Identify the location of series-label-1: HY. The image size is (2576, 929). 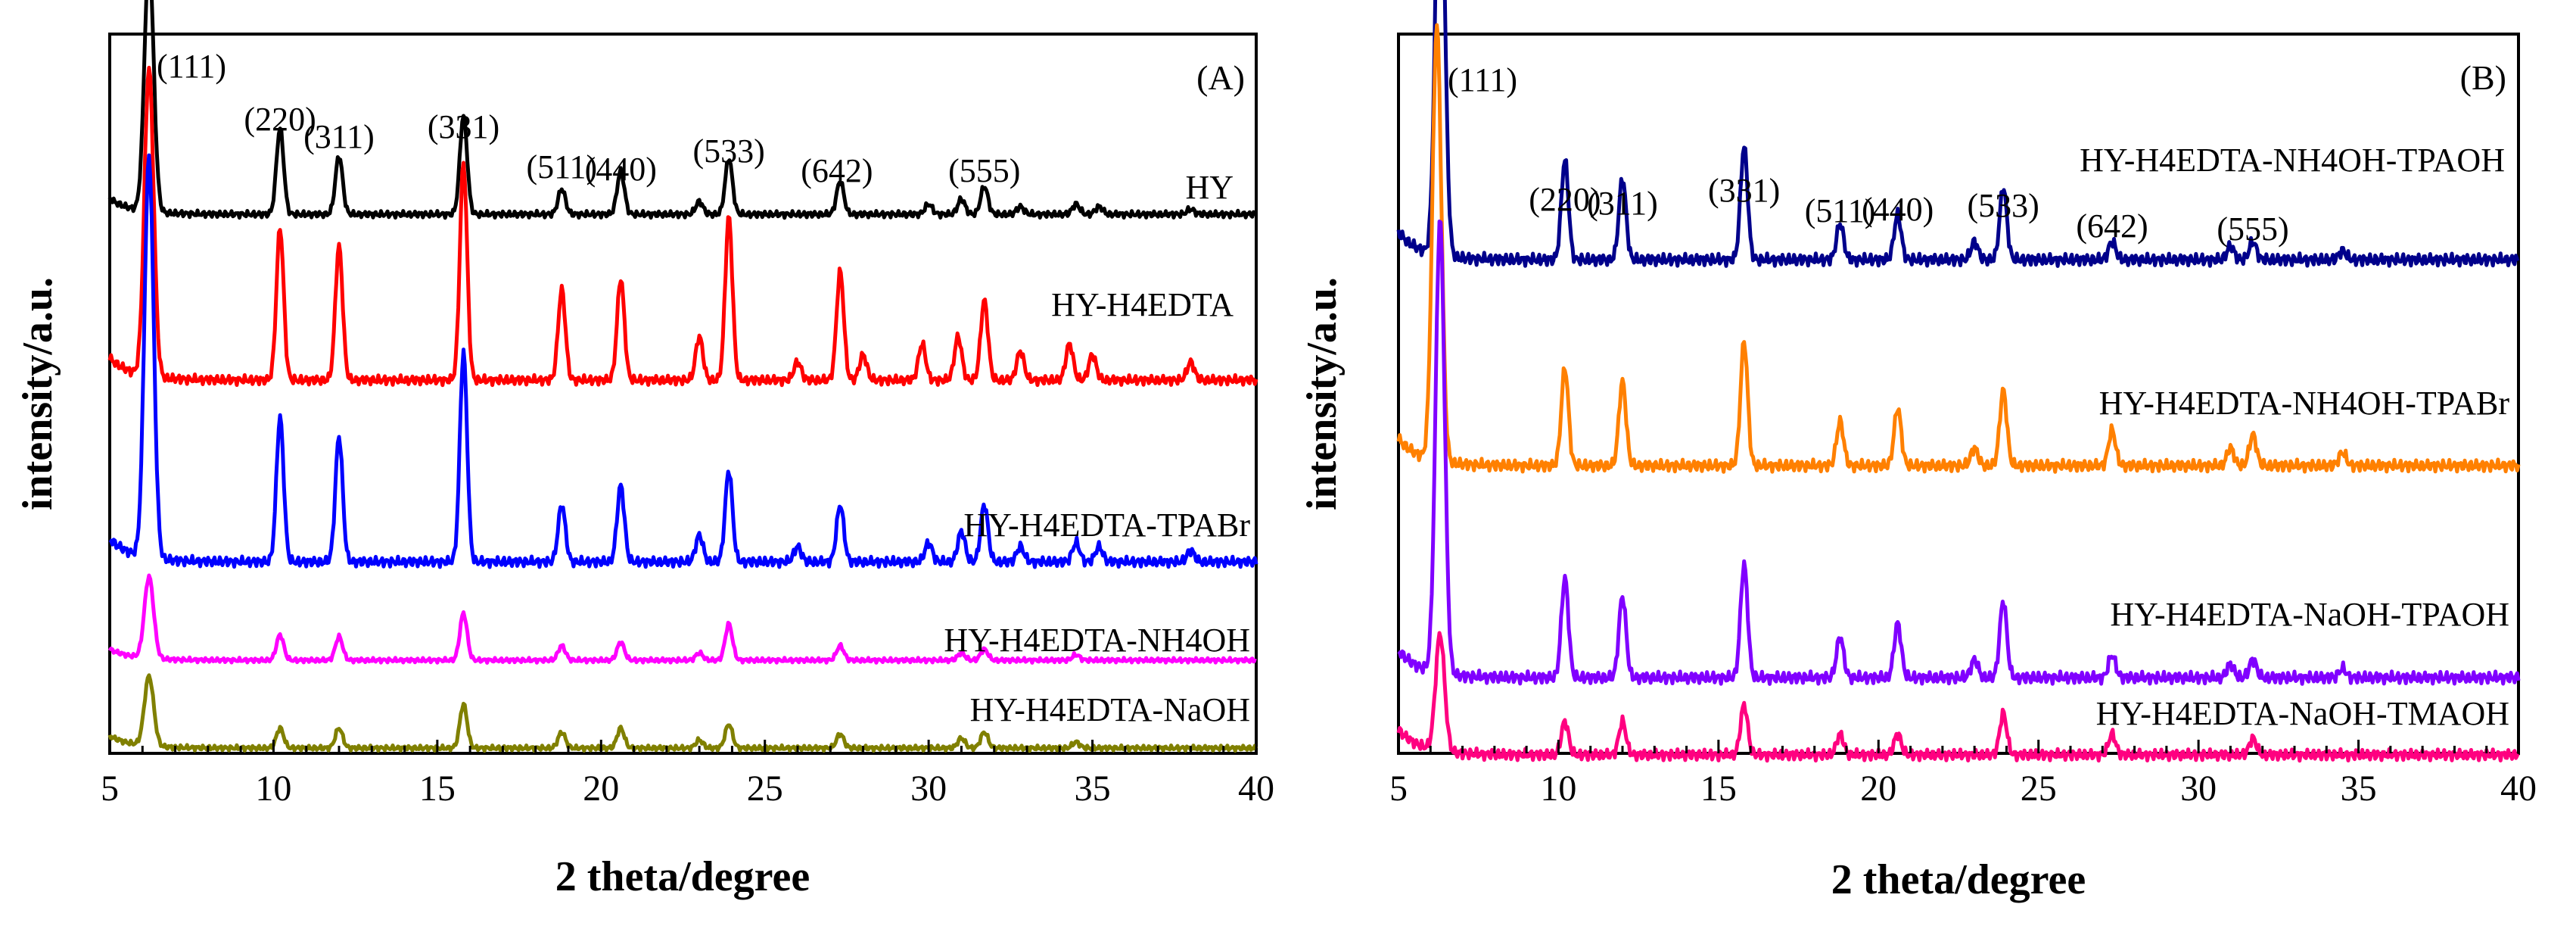
(1209, 187).